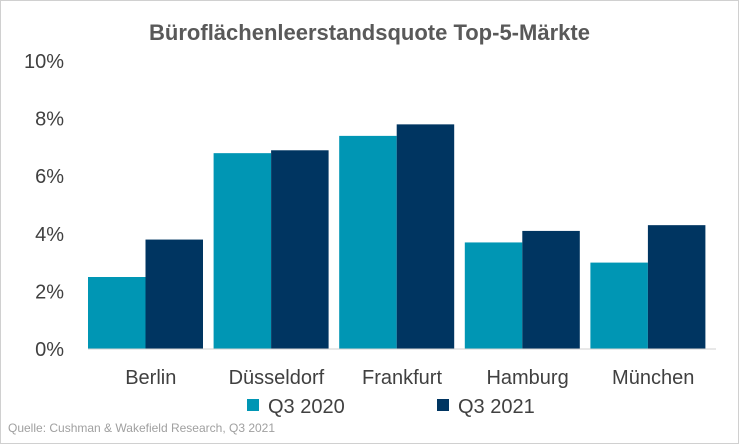  I want to click on x-tick-label: Frankfurt, so click(402, 378).